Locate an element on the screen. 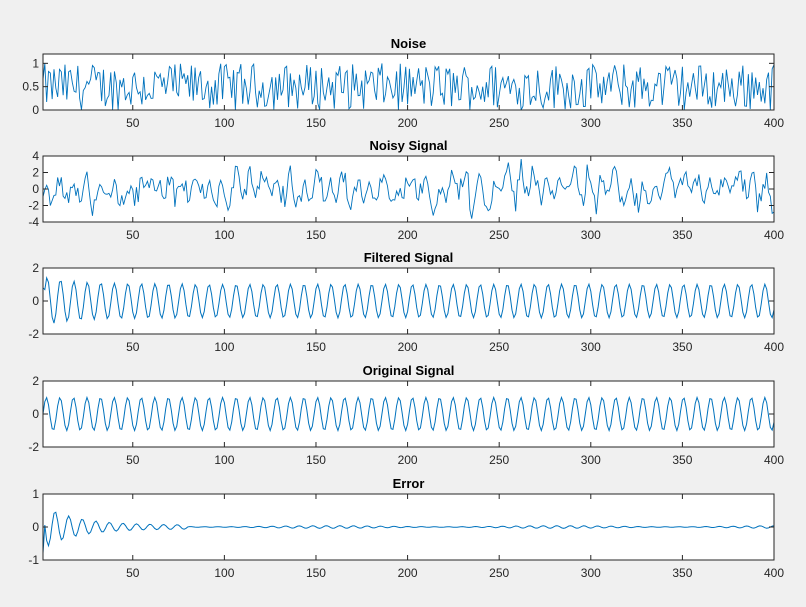 This screenshot has height=607, width=806. y-tick-label: -4 is located at coordinates (33, 222).